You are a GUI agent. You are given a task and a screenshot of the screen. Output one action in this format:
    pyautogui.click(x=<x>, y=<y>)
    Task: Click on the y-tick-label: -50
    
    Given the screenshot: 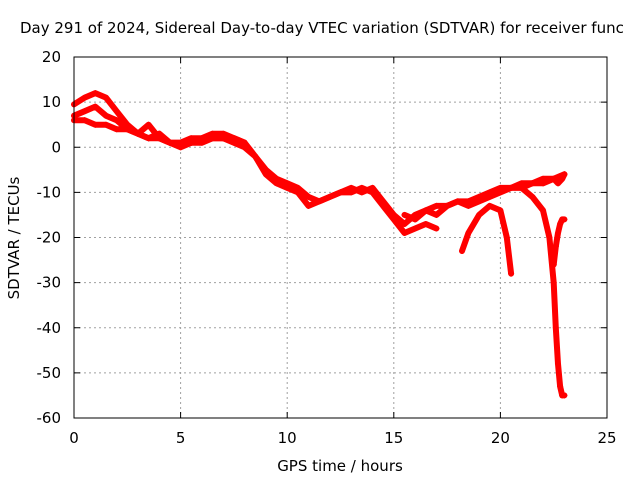 What is the action you would take?
    pyautogui.click(x=49, y=373)
    